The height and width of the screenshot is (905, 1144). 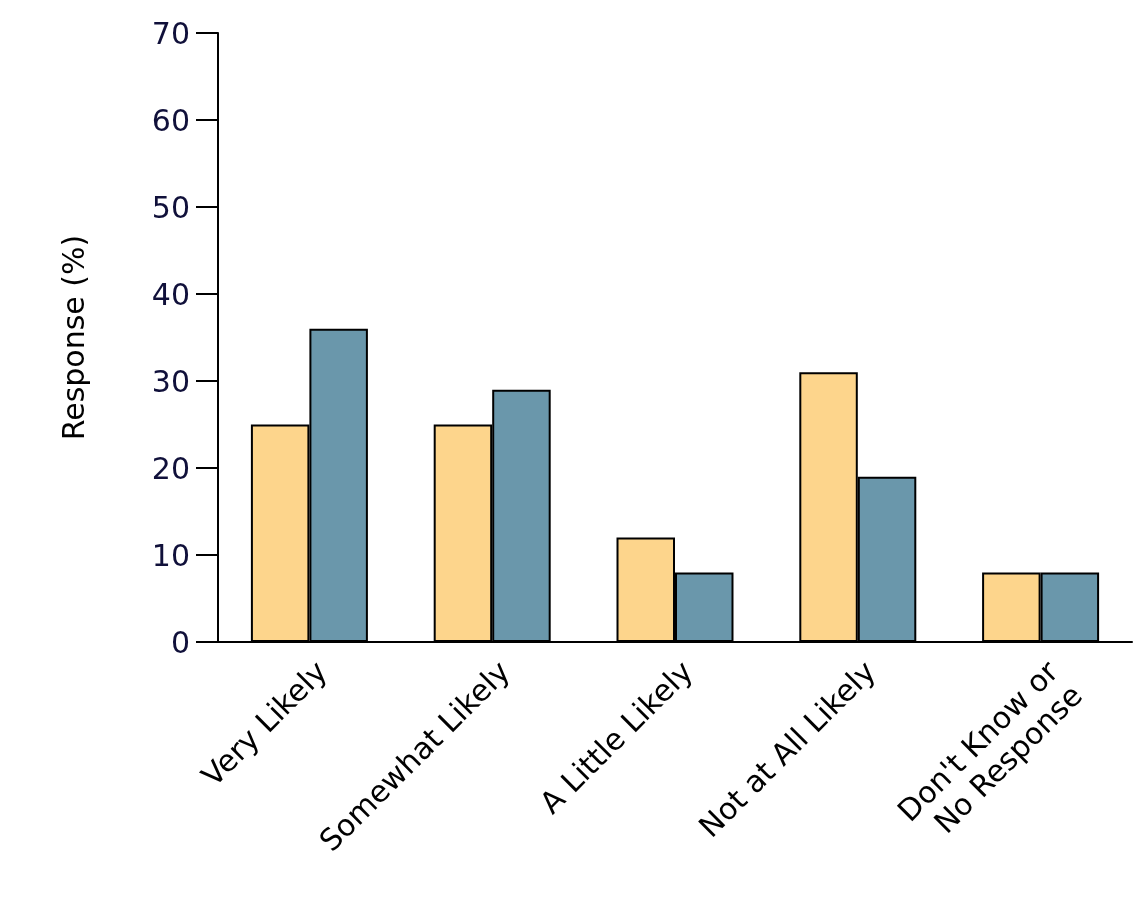 What do you see at coordinates (180, 642) in the screenshot?
I see `y-tick-label: 0` at bounding box center [180, 642].